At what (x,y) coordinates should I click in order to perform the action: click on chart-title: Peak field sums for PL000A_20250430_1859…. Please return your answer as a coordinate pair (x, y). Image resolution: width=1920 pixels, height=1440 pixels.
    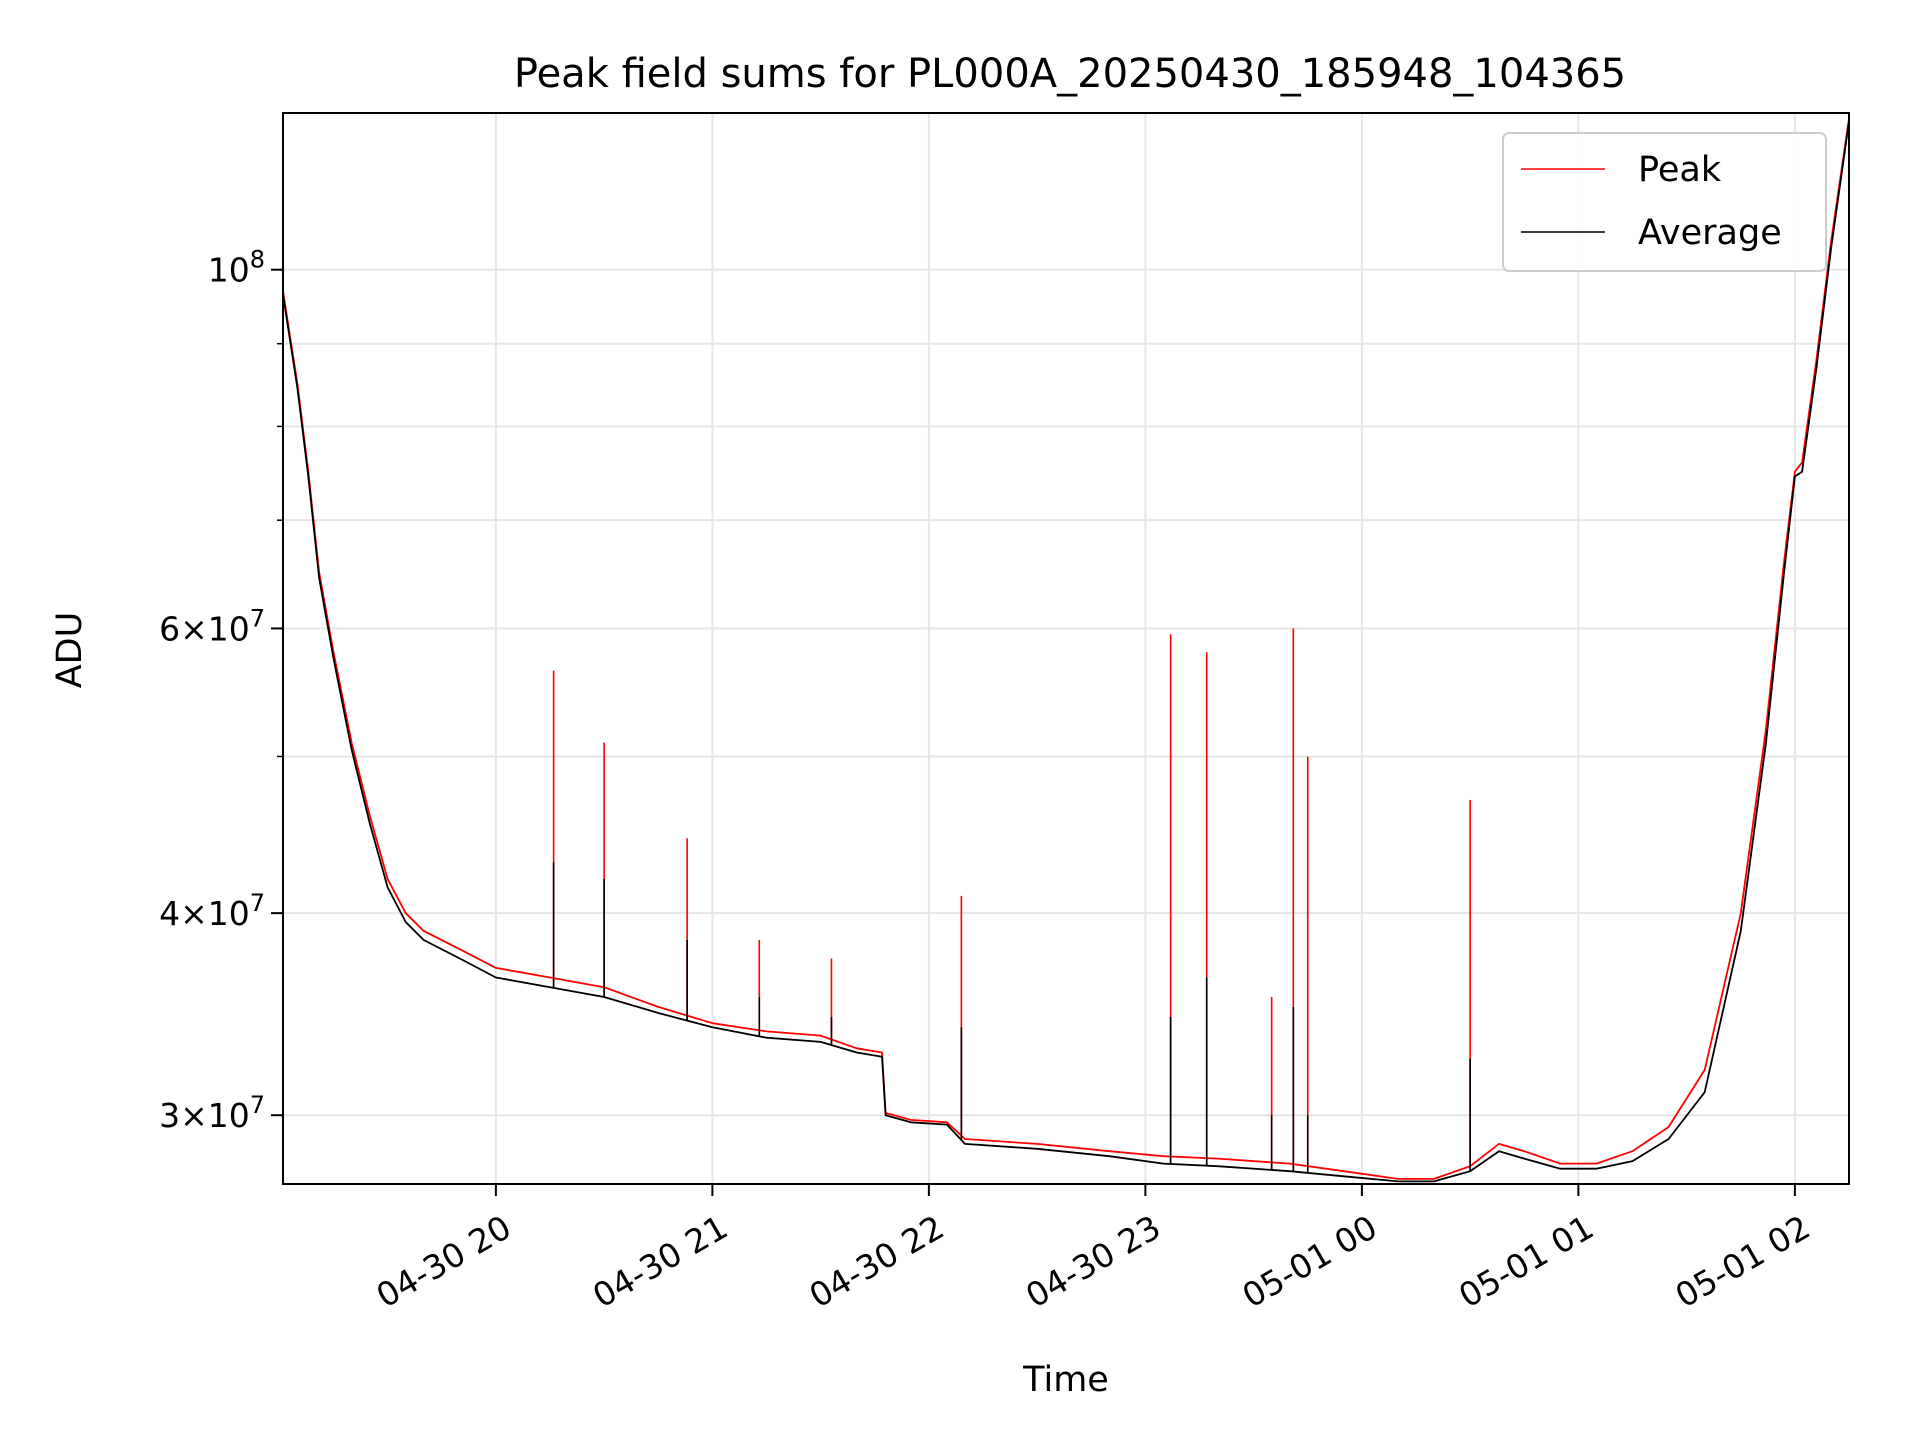
    Looking at the image, I should click on (1070, 74).